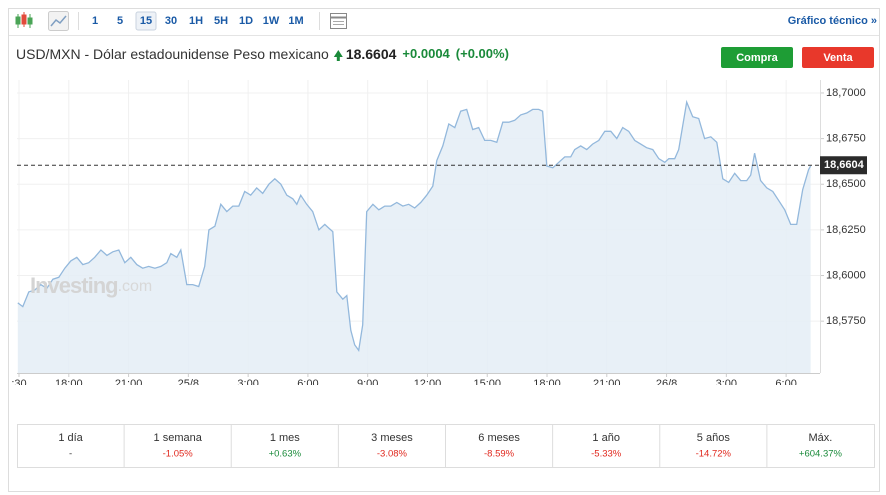 This screenshot has width=886, height=495. I want to click on interval-button: 1D, so click(246, 21).